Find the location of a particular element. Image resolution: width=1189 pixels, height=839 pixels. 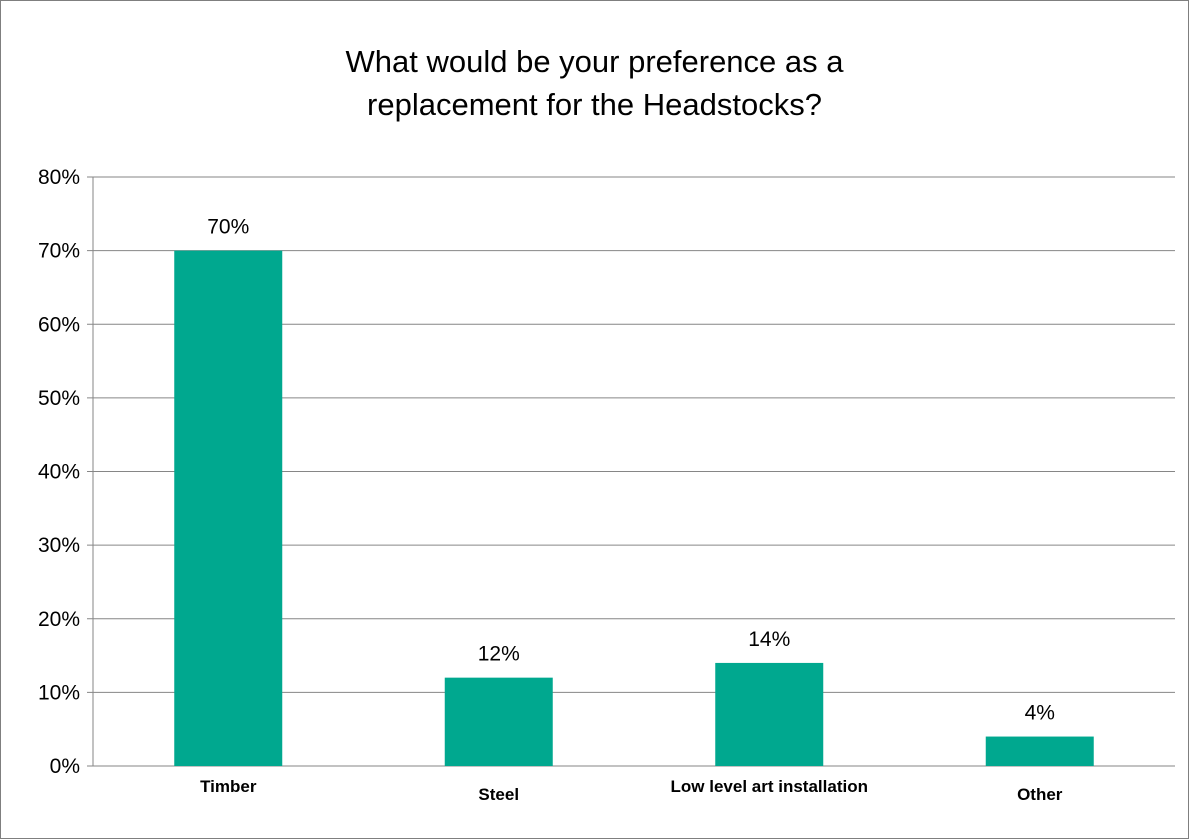

y-tick-label: 70% is located at coordinates (59, 251).